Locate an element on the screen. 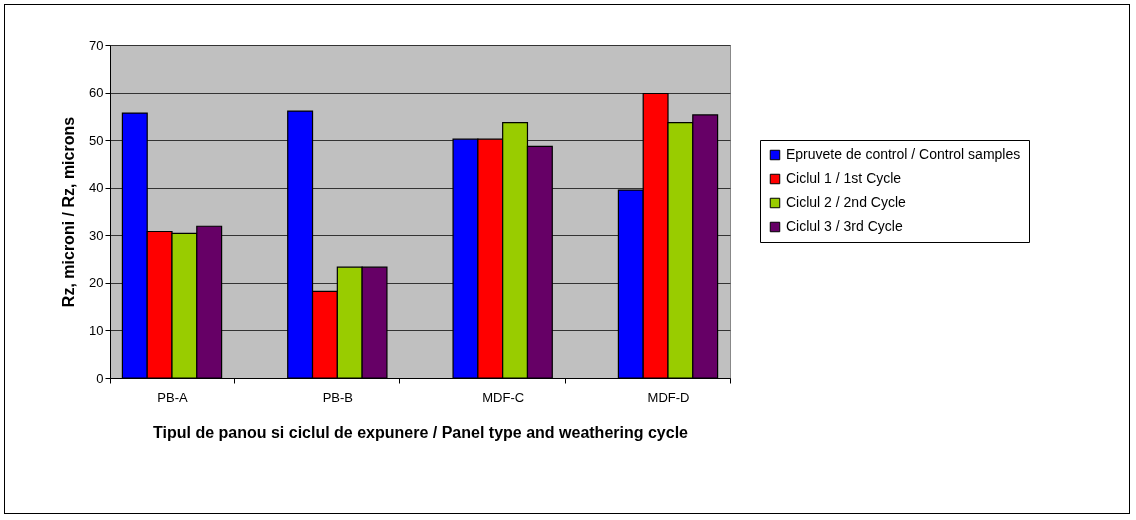  y-tick-label: 60 is located at coordinates (96, 93).